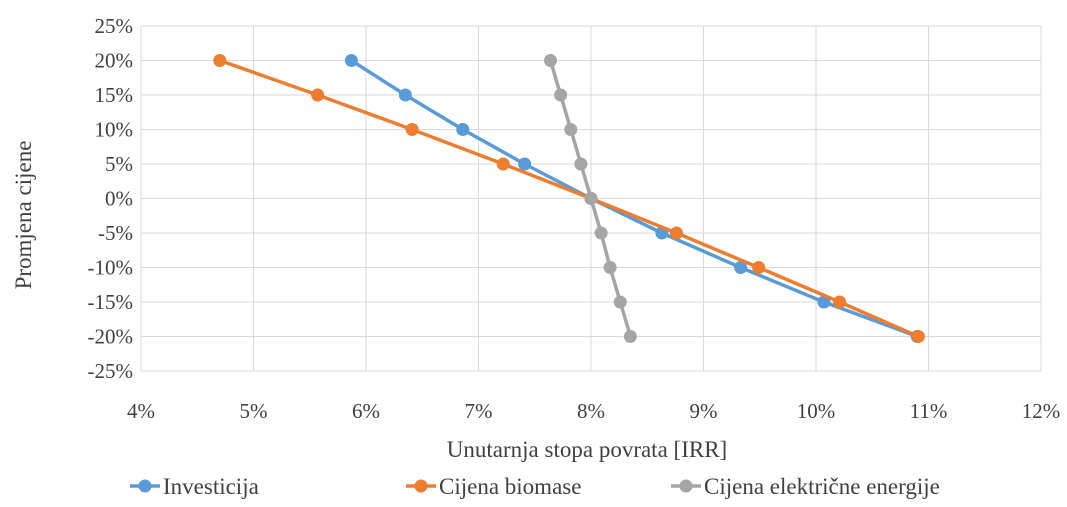 This screenshot has height=507, width=1067. What do you see at coordinates (816, 411) in the screenshot?
I see `x-tick-label: 10%` at bounding box center [816, 411].